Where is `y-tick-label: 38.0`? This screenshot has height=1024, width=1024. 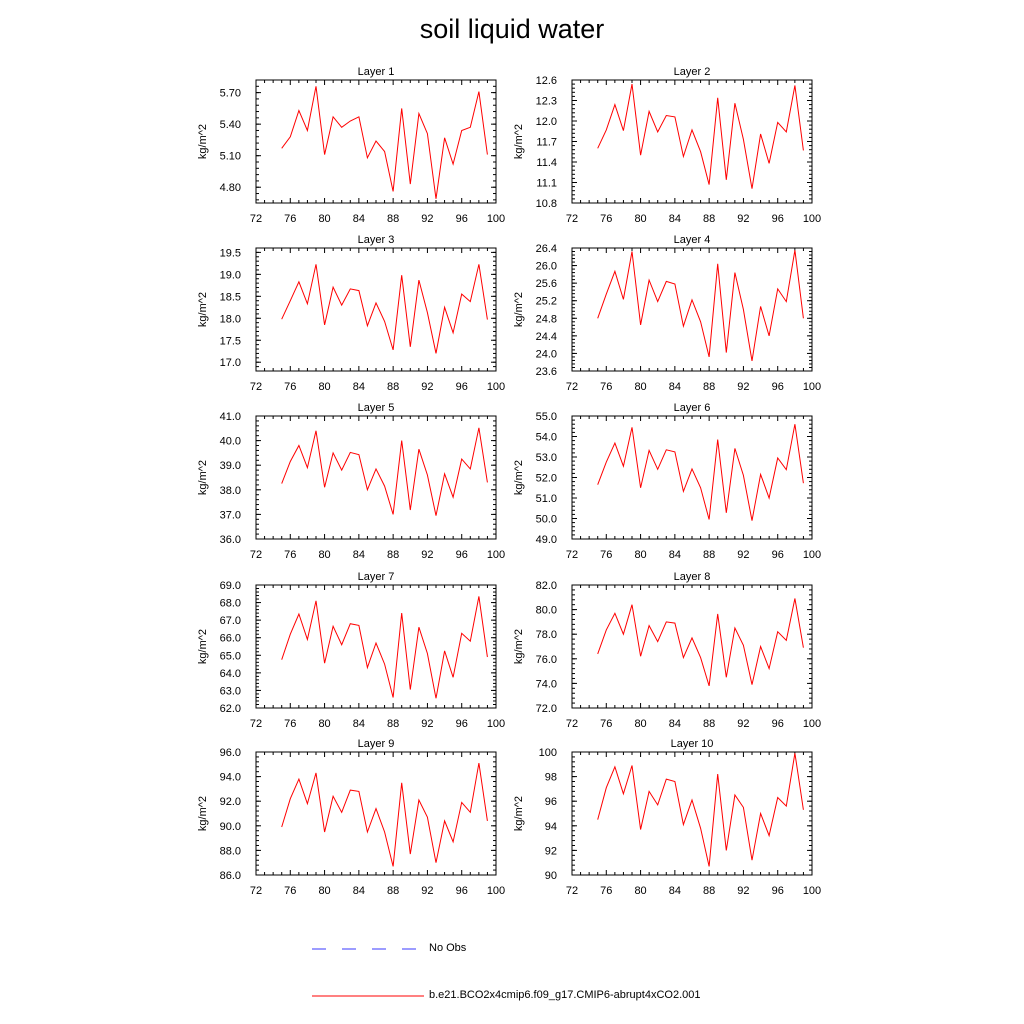
y-tick-label: 38.0 is located at coordinates (230, 491).